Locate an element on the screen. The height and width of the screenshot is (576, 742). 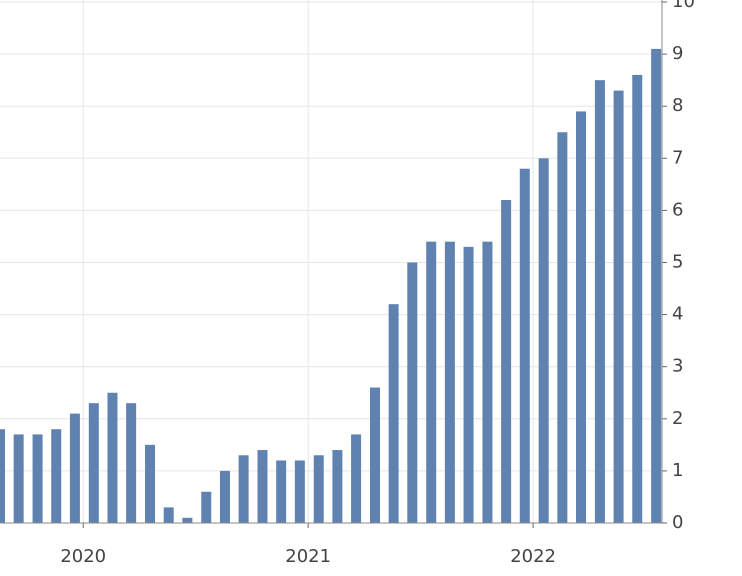
x-tick-label: 2021 is located at coordinates (308, 556).